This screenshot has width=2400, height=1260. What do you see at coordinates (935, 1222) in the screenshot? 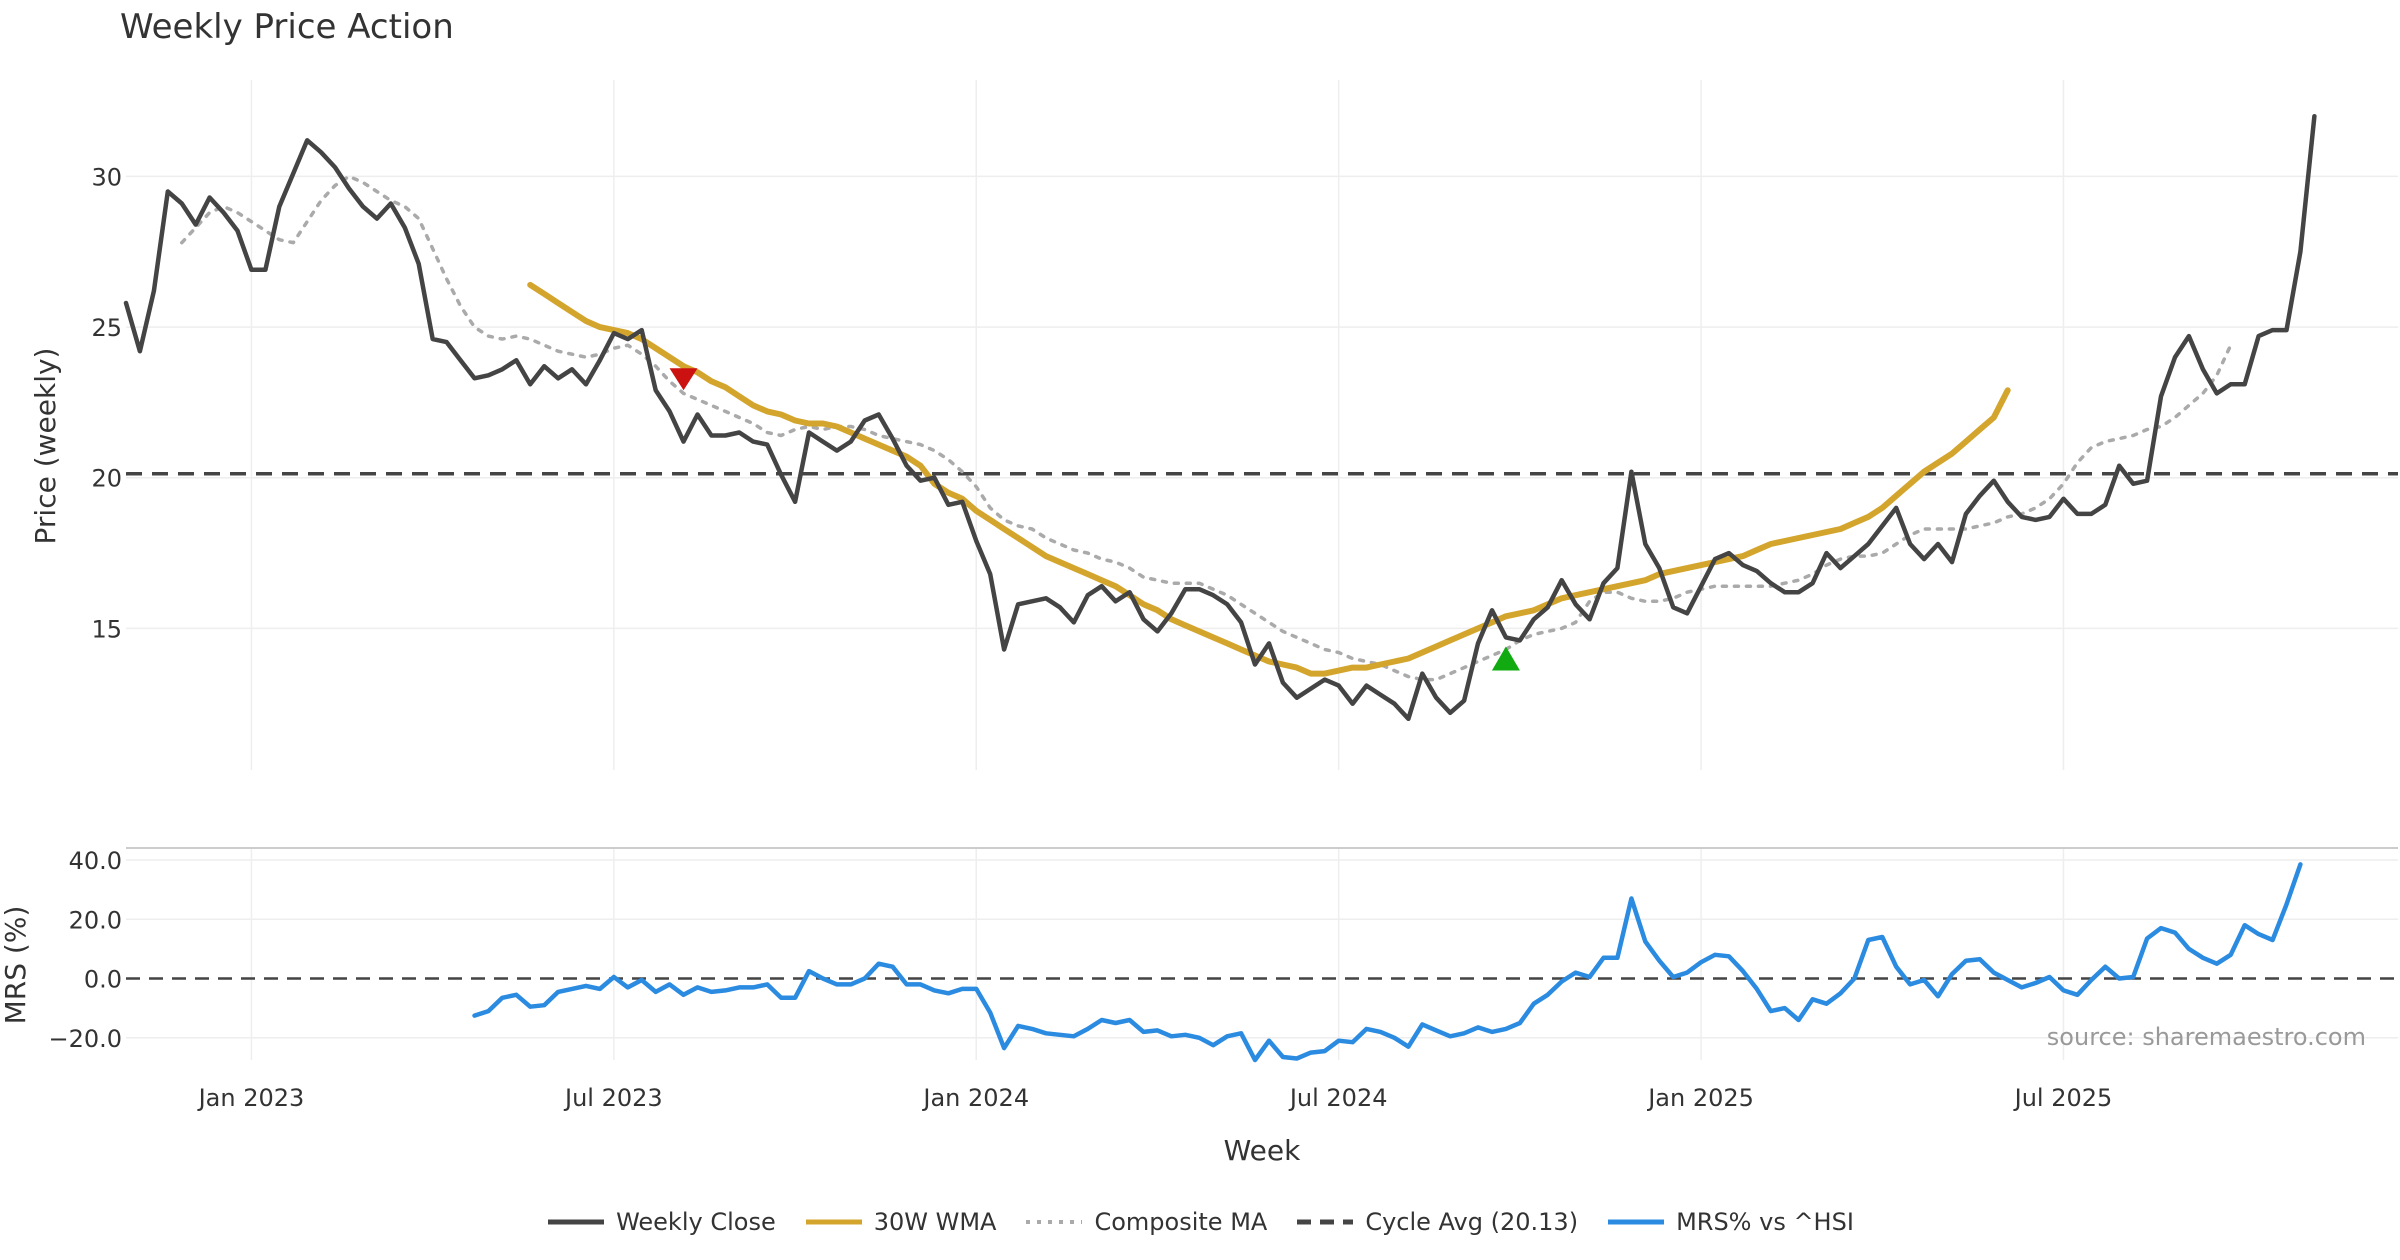
I see `legend-label: 30W WMA` at bounding box center [935, 1222].